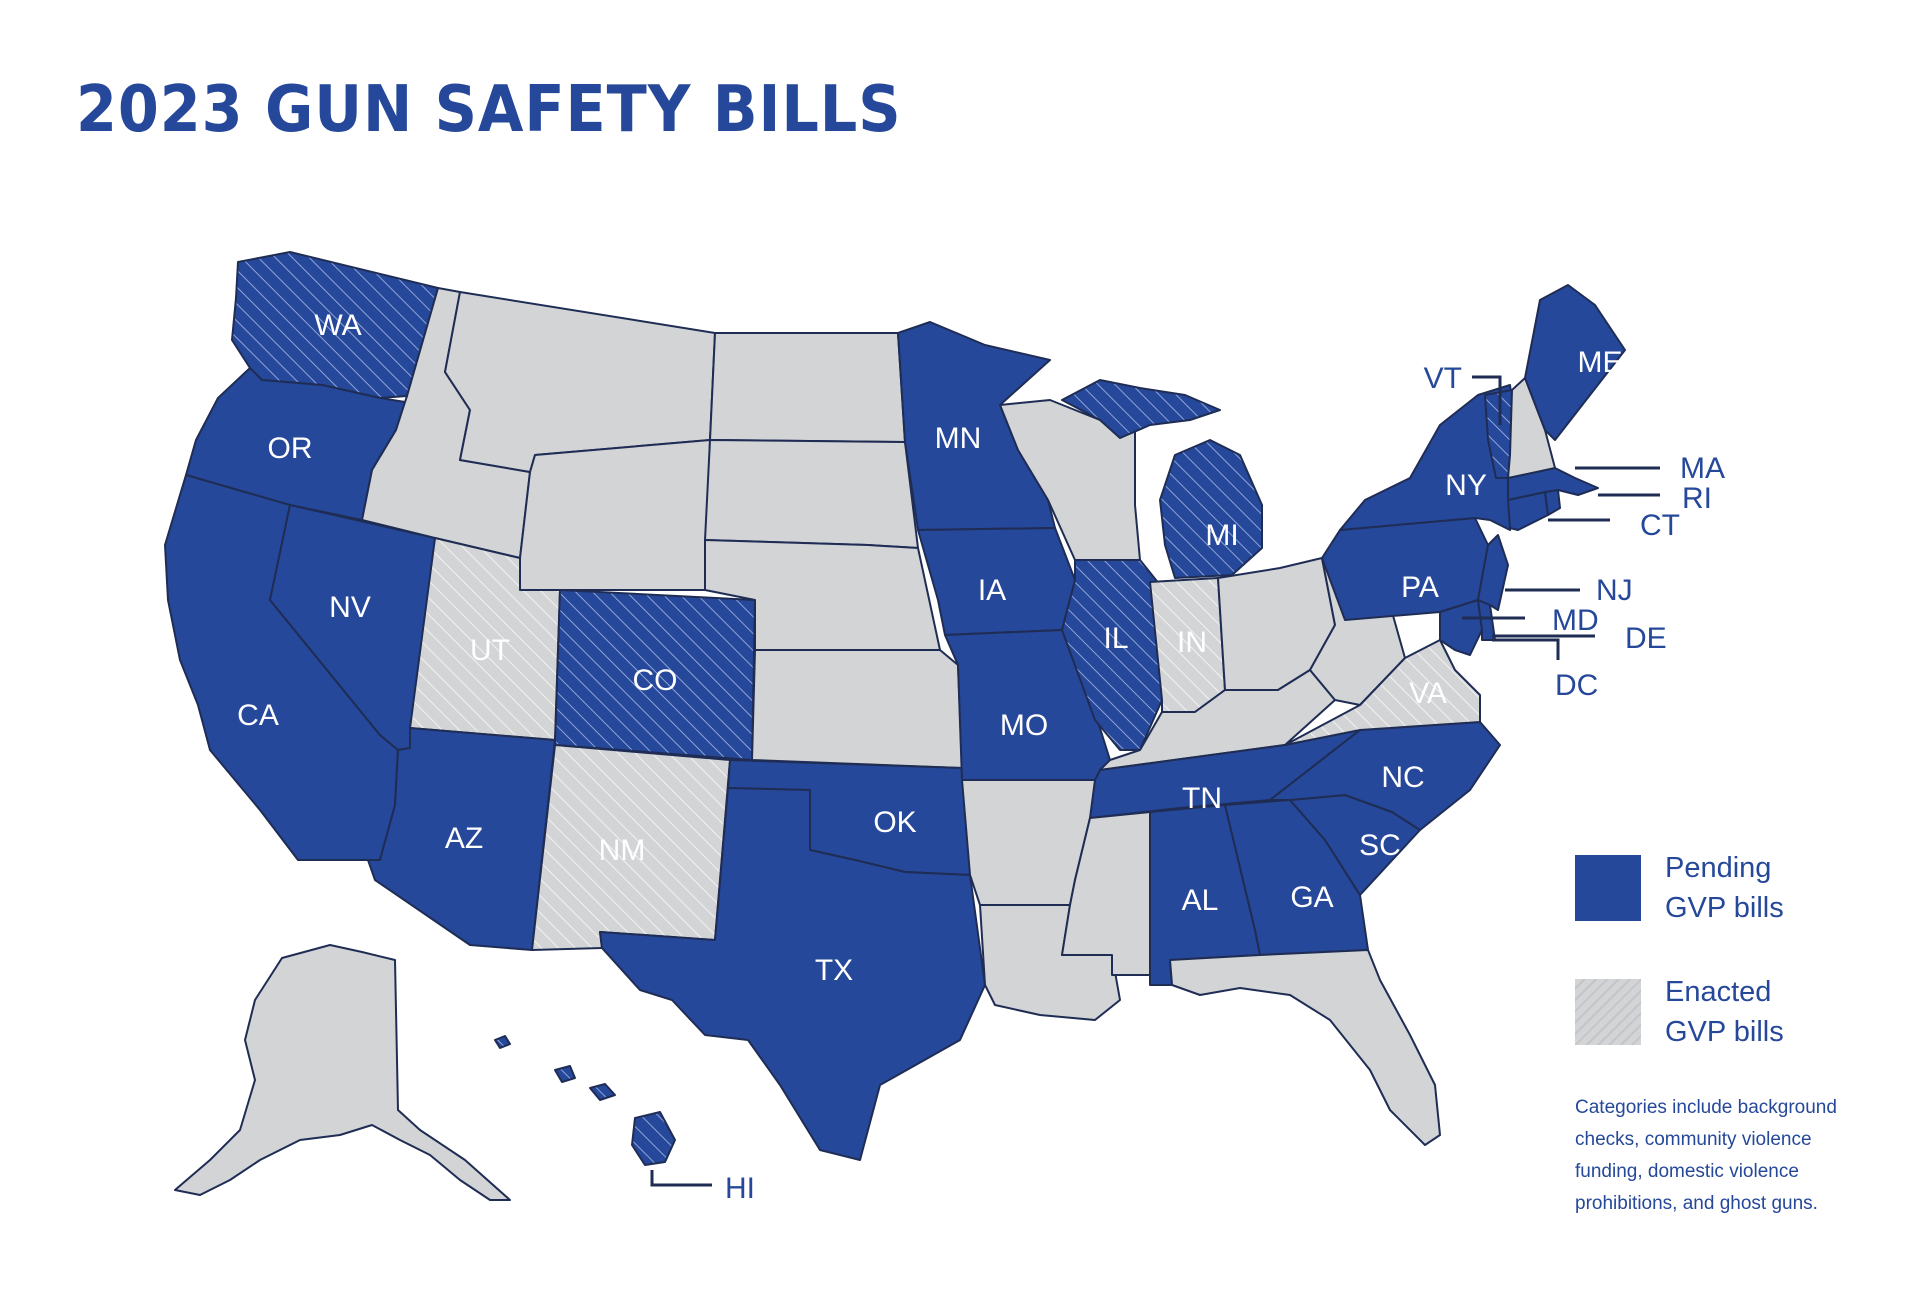 This screenshot has width=1920, height=1305. What do you see at coordinates (1200, 900) in the screenshot?
I see `label-al: AL` at bounding box center [1200, 900].